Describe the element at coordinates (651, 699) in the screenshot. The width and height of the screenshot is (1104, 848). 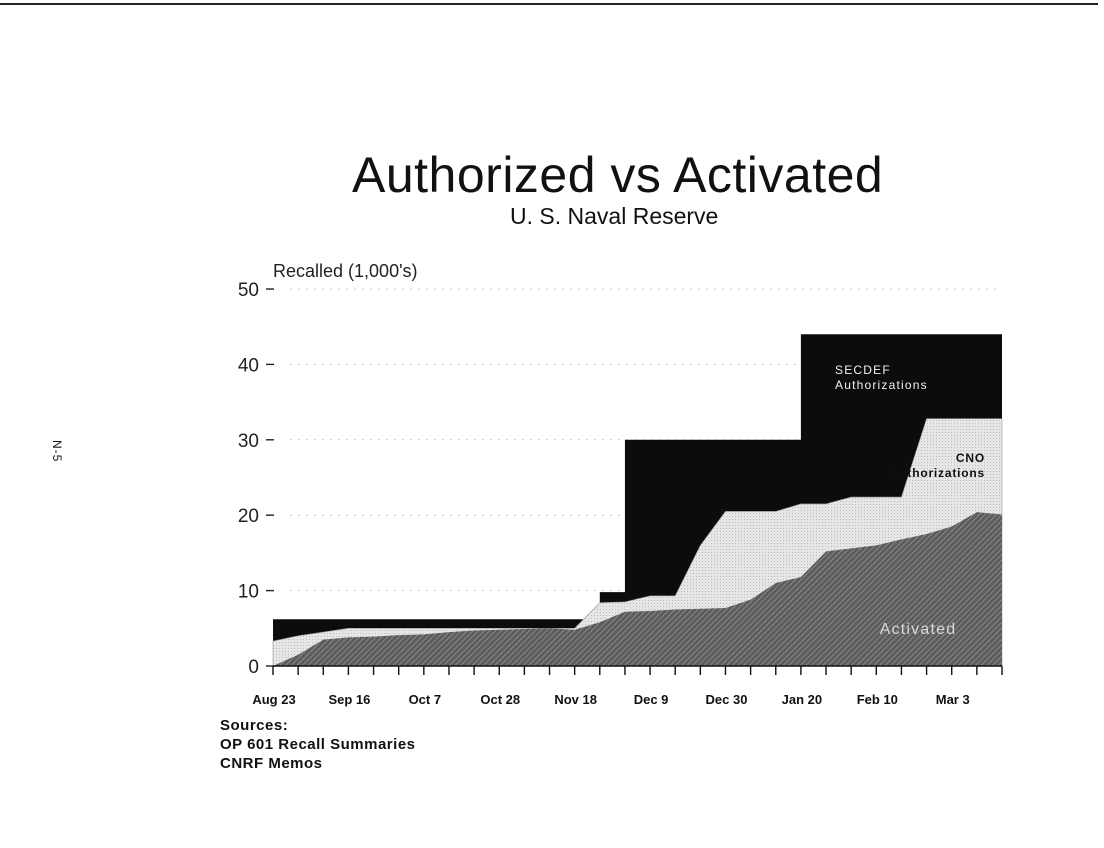
I see `x-tick-label: Dec 9` at that location.